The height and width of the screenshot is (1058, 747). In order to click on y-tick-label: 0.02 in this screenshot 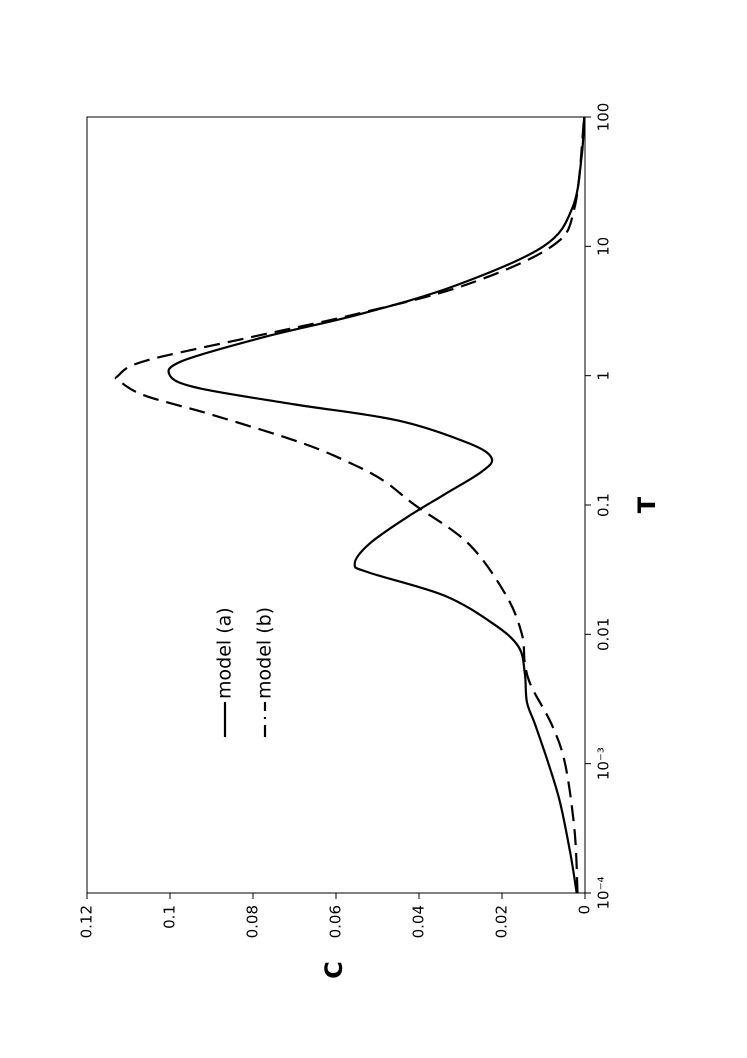, I will do `click(502, 921)`.